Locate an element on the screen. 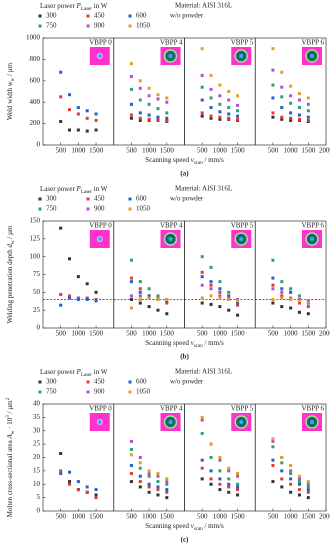  panel-title: VBPP 0 is located at coordinates (100, 409).